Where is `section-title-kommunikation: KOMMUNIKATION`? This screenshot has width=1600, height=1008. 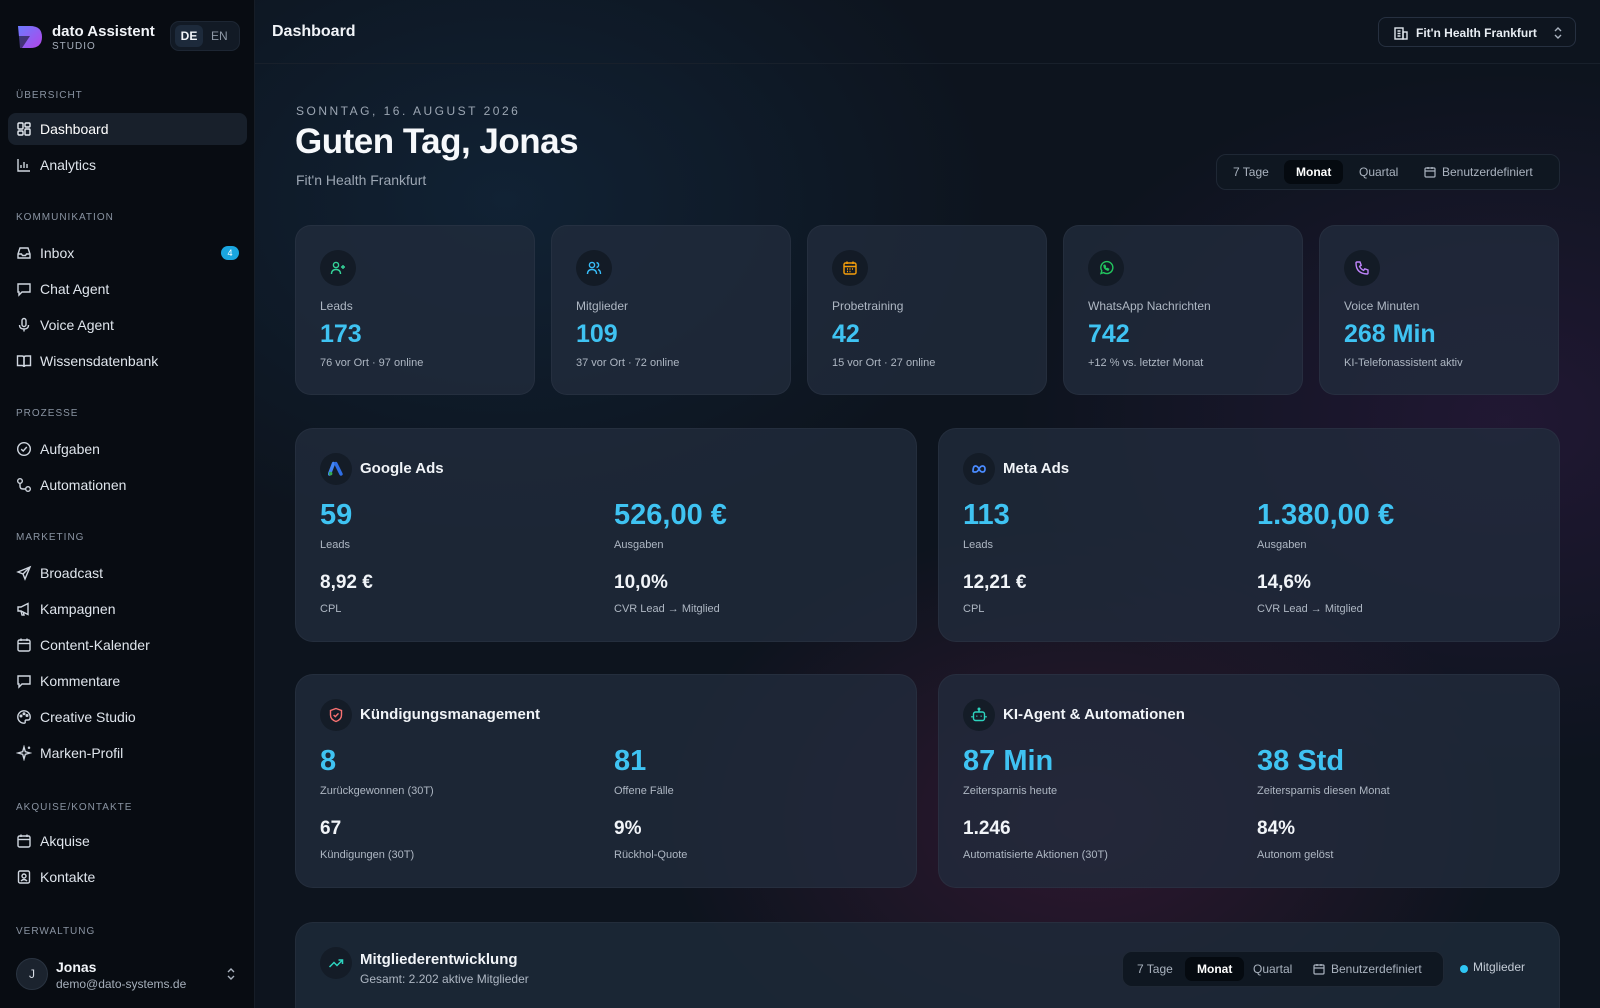
section-title-kommunikation: KOMMUNIKATION is located at coordinates (65, 217).